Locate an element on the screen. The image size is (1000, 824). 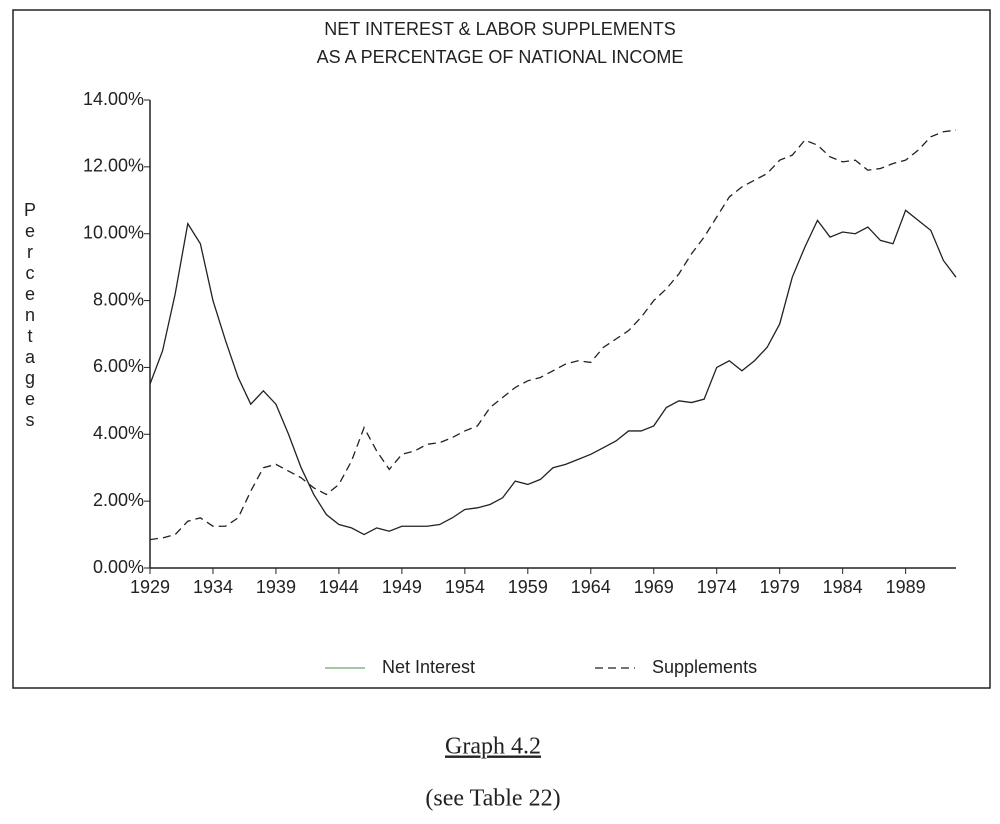
x-tick-label: 1954 is located at coordinates (465, 587).